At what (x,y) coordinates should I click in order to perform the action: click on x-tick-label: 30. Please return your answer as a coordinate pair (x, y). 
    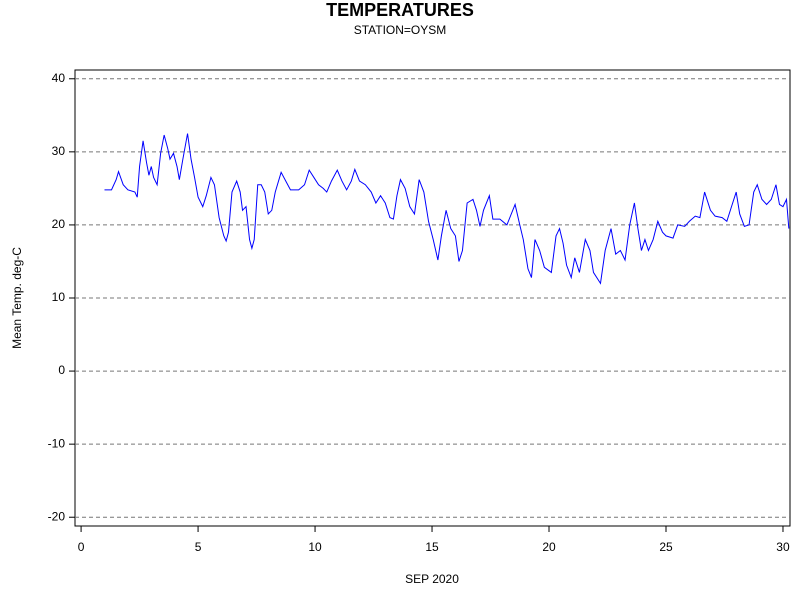
    Looking at the image, I should click on (783, 547).